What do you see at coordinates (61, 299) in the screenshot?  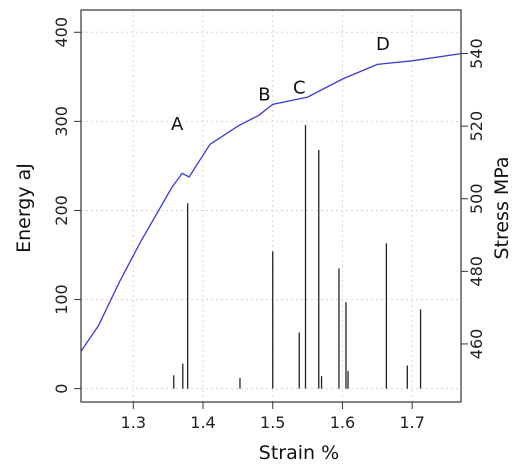 I see `y-left-tick-label-1: 100` at bounding box center [61, 299].